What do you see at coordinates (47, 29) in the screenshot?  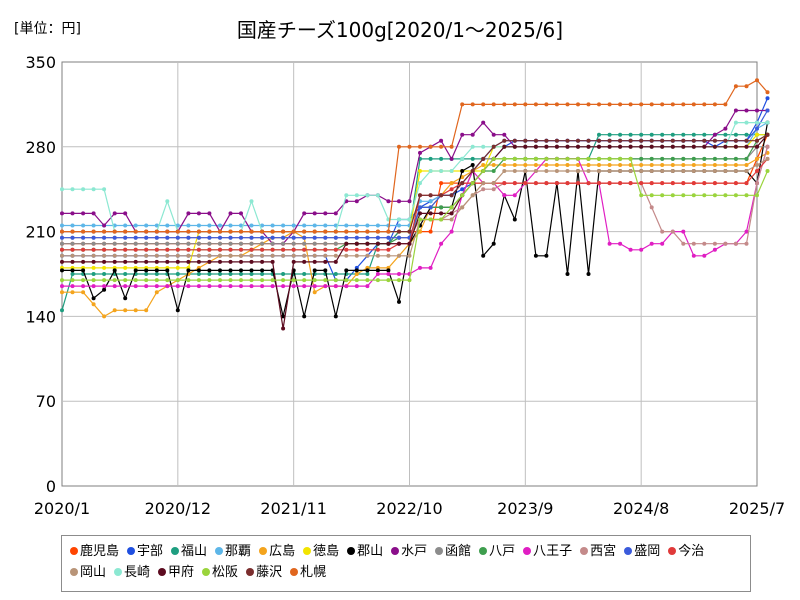 I see `unit-label: [単位：円]` at bounding box center [47, 29].